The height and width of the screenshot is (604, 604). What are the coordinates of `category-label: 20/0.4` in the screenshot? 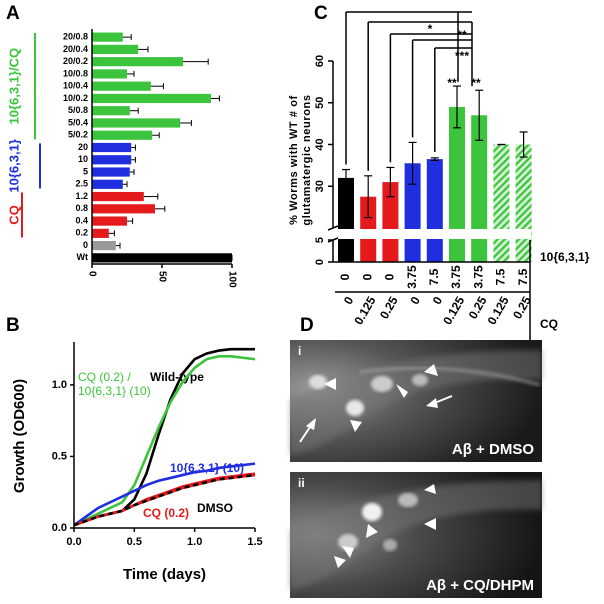 It's located at (75, 49).